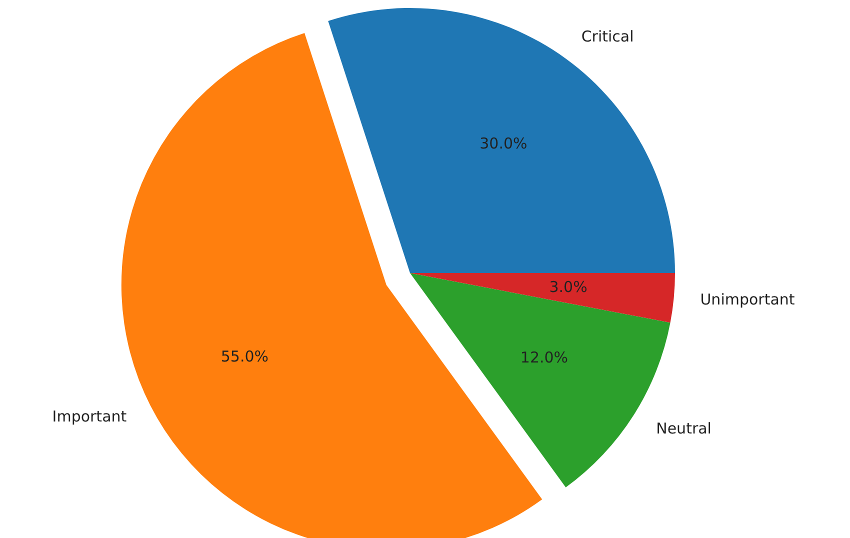 This screenshot has width=850, height=538. What do you see at coordinates (684, 428) in the screenshot?
I see `slice-label: Neutral` at bounding box center [684, 428].